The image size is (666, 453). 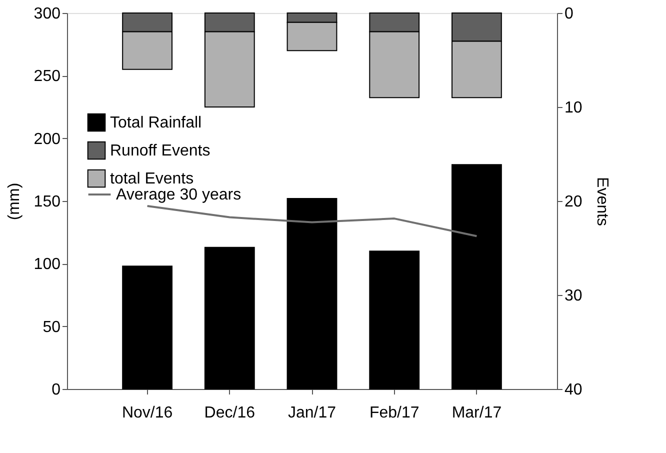 I want to click on legend-label: Total Rainfall, so click(x=156, y=123).